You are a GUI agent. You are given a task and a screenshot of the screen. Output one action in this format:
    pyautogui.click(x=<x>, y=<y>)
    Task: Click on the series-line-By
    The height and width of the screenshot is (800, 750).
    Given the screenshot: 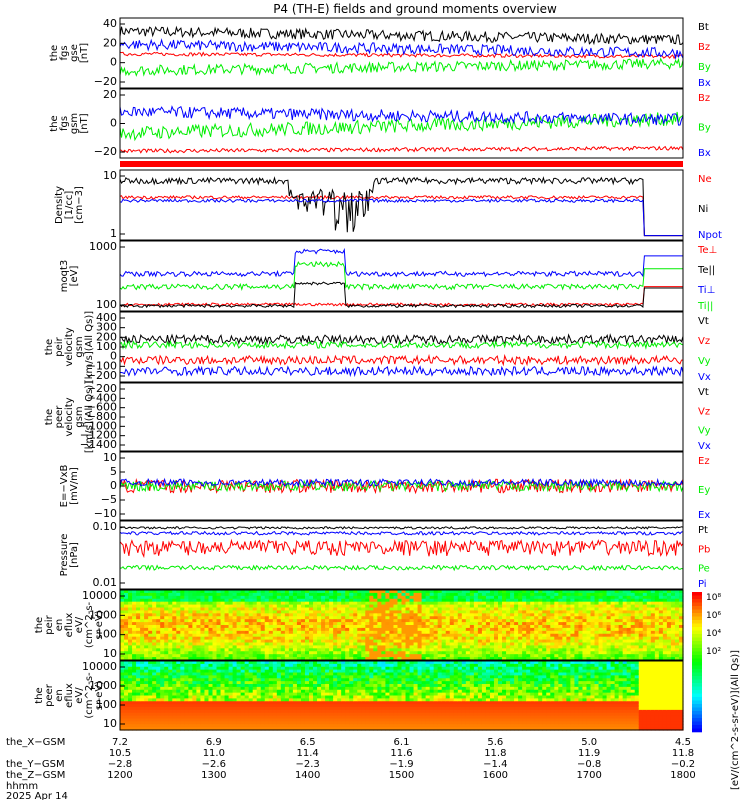 What is the action you would take?
    pyautogui.click(x=401, y=126)
    